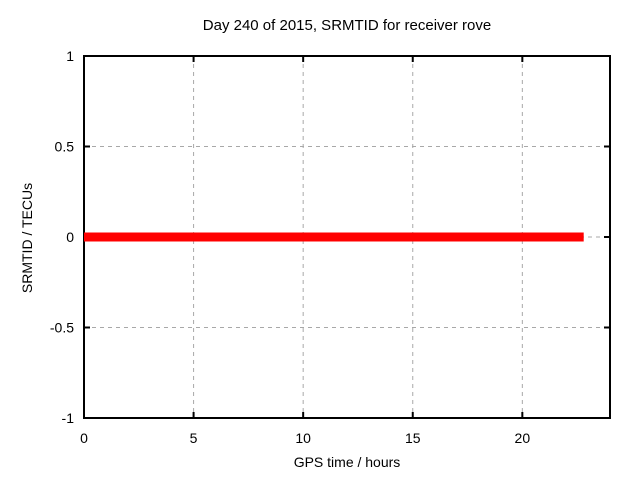 This screenshot has width=640, height=480. I want to click on x-tick-label: 10, so click(303, 438).